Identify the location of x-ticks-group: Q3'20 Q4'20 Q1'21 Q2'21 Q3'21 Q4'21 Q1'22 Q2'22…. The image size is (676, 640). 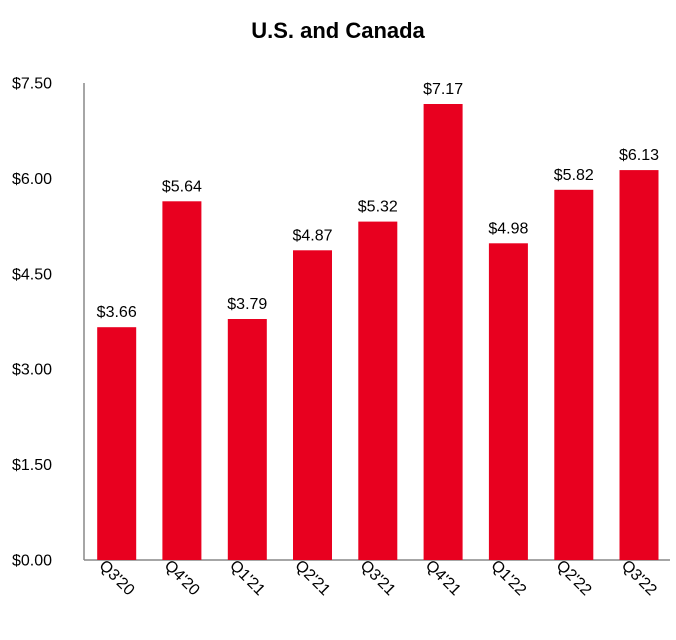
(378, 578).